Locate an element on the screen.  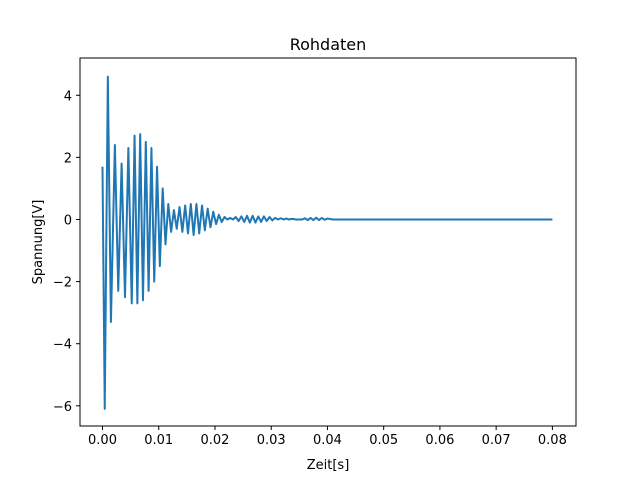
chart-title: Rohdaten is located at coordinates (328, 44).